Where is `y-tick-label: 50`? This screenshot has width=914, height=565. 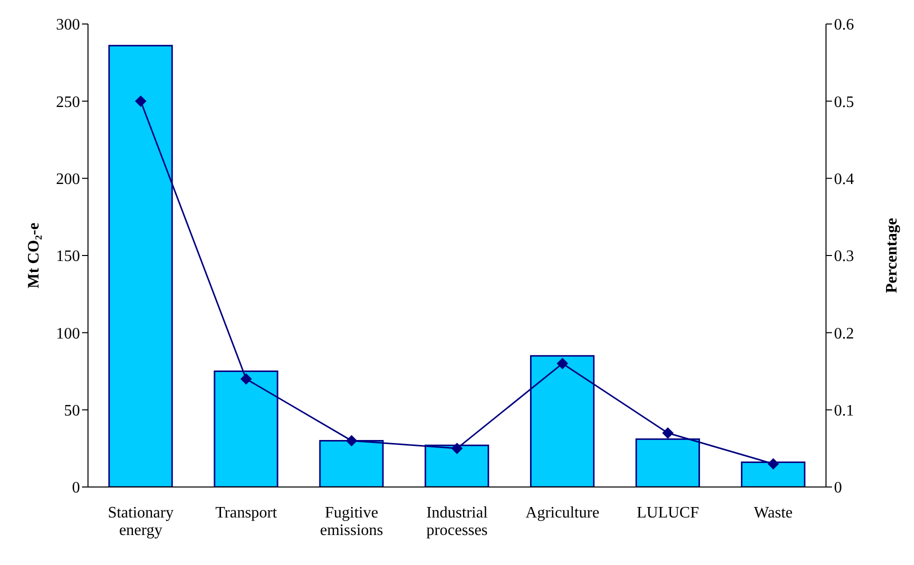
y-tick-label: 50 is located at coordinates (72, 411).